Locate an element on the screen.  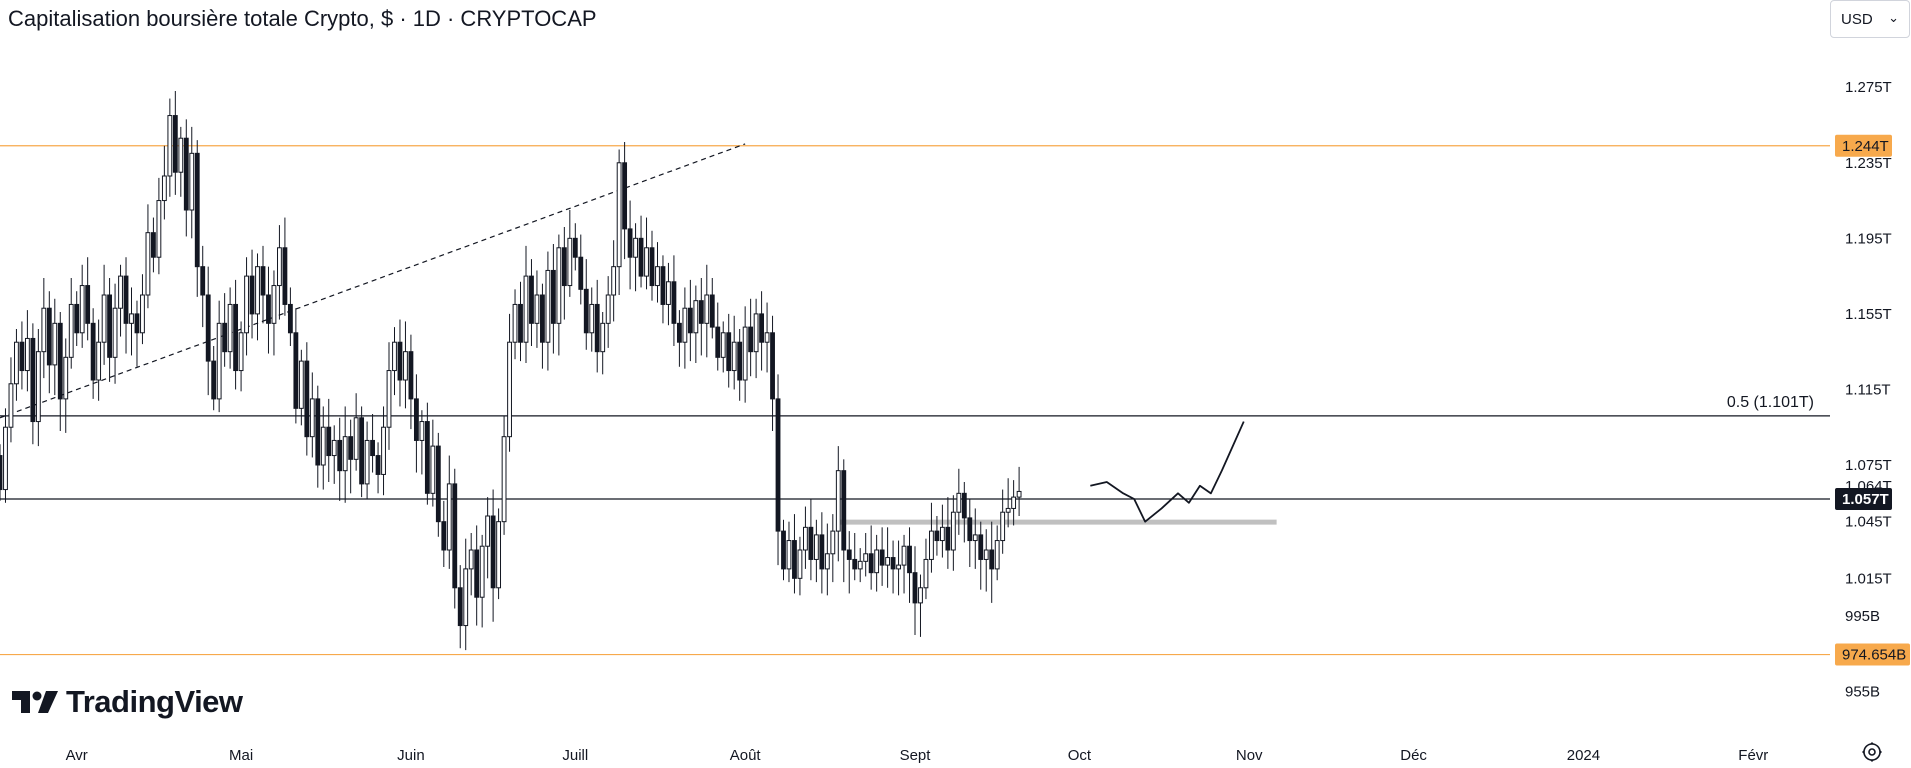
y-tick-label: 1.115T is located at coordinates (1868, 389).